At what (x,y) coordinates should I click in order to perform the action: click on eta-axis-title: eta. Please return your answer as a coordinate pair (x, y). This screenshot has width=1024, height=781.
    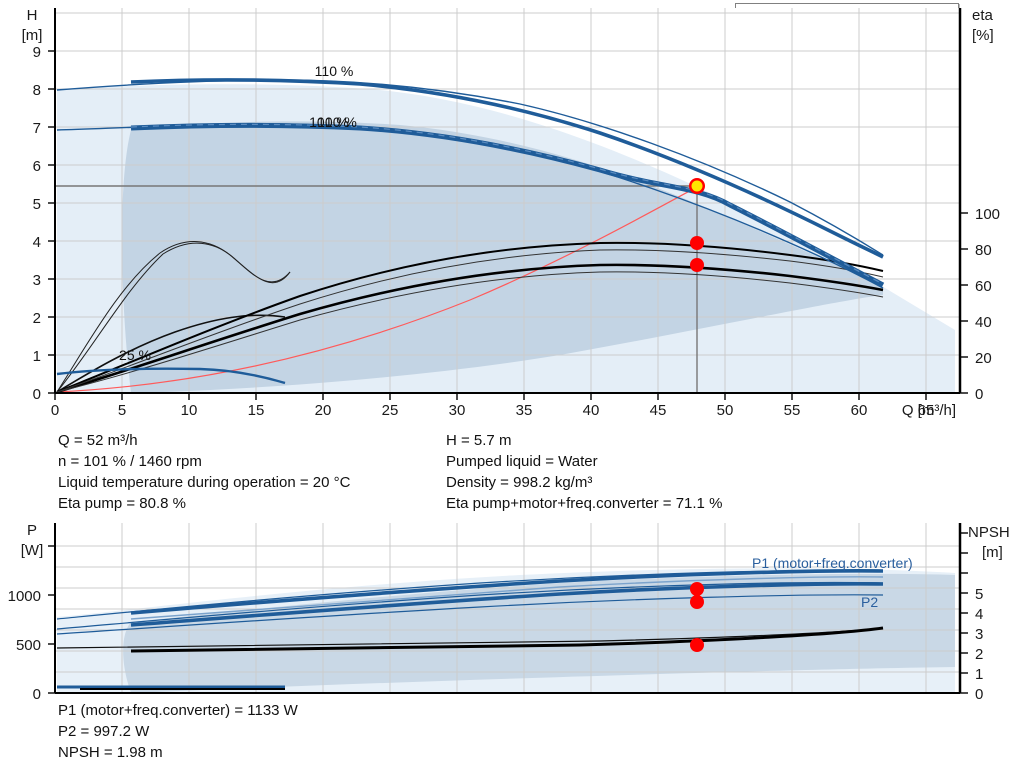
    Looking at the image, I should click on (983, 15).